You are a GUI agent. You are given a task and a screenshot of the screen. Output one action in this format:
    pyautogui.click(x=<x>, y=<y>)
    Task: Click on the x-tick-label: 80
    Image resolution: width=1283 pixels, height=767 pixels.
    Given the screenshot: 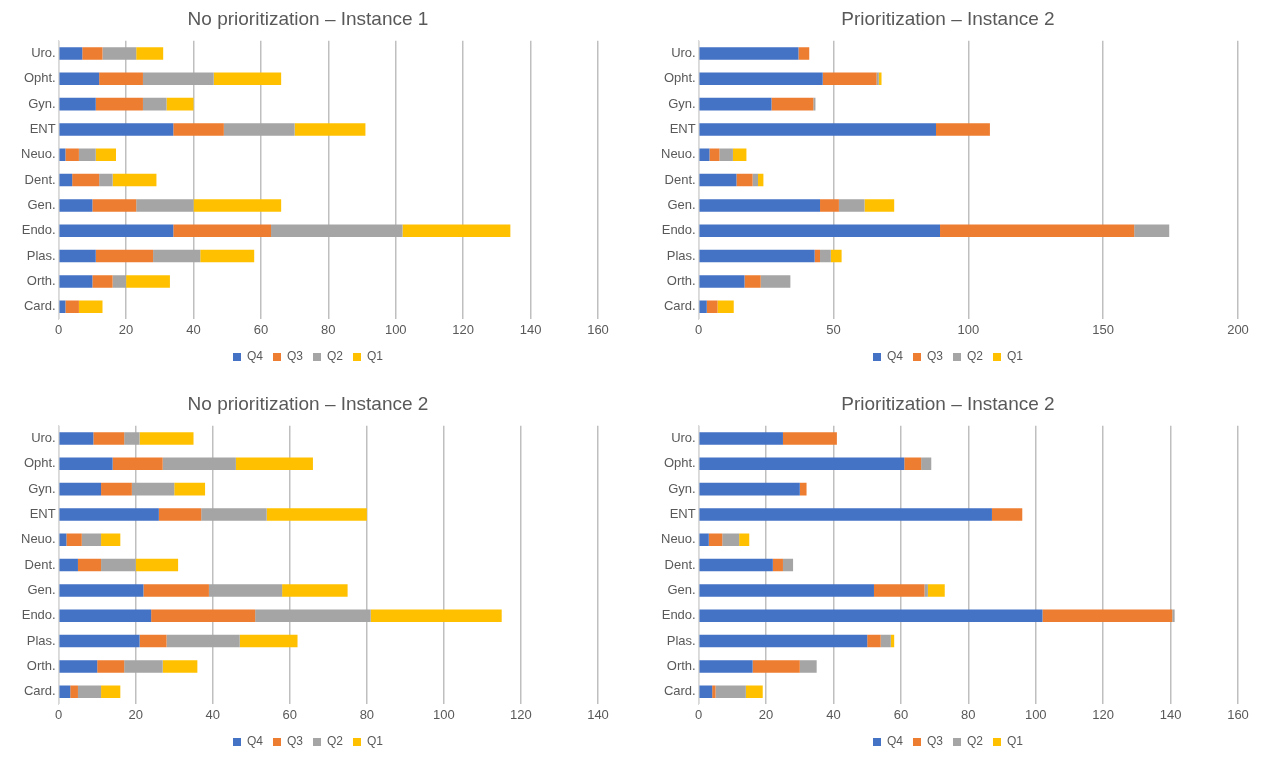 What is the action you would take?
    pyautogui.click(x=968, y=714)
    